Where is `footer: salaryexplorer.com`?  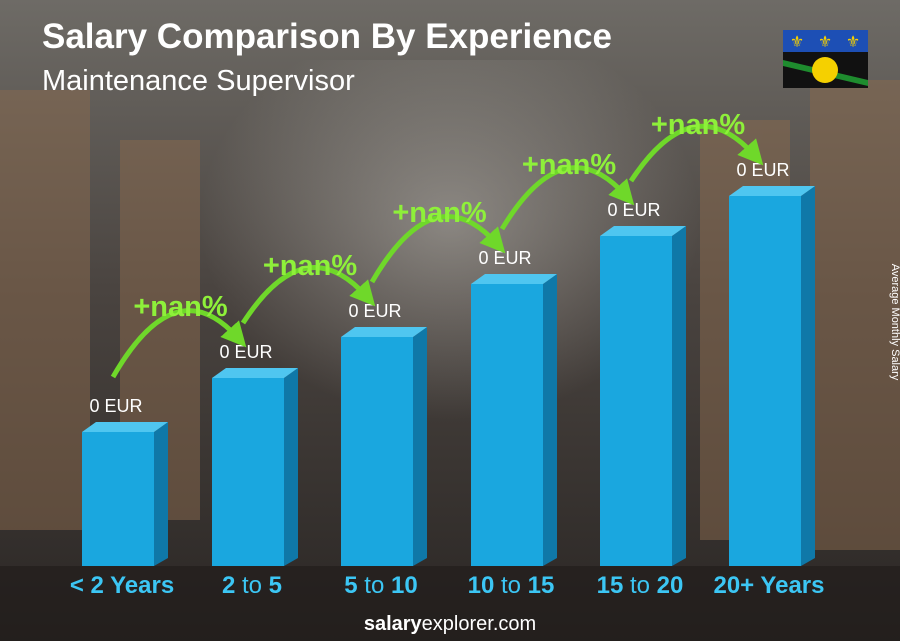 footer: salaryexplorer.com is located at coordinates (450, 624).